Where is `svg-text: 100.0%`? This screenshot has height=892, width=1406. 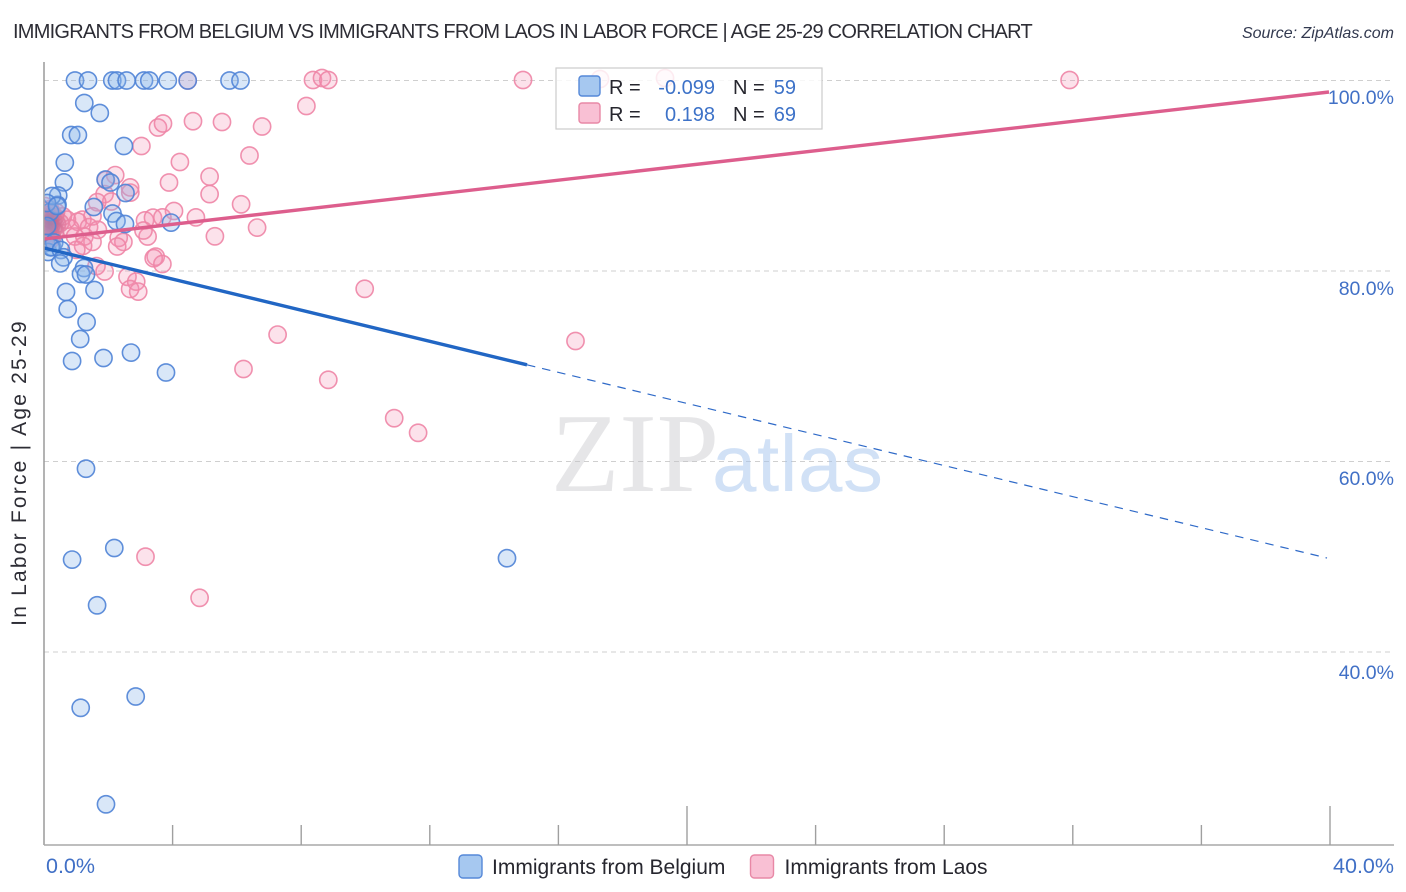 svg-text: 100.0% is located at coordinates (1361, 98).